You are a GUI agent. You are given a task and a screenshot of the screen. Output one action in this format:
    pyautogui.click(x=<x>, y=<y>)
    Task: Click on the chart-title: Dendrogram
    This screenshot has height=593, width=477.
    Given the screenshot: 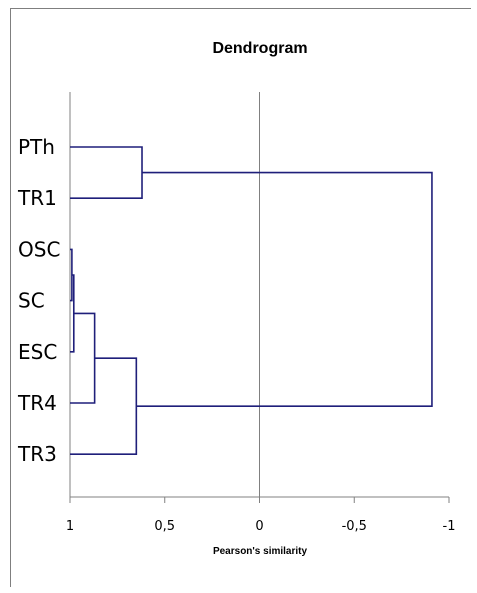 What is the action you would take?
    pyautogui.click(x=259, y=48)
    